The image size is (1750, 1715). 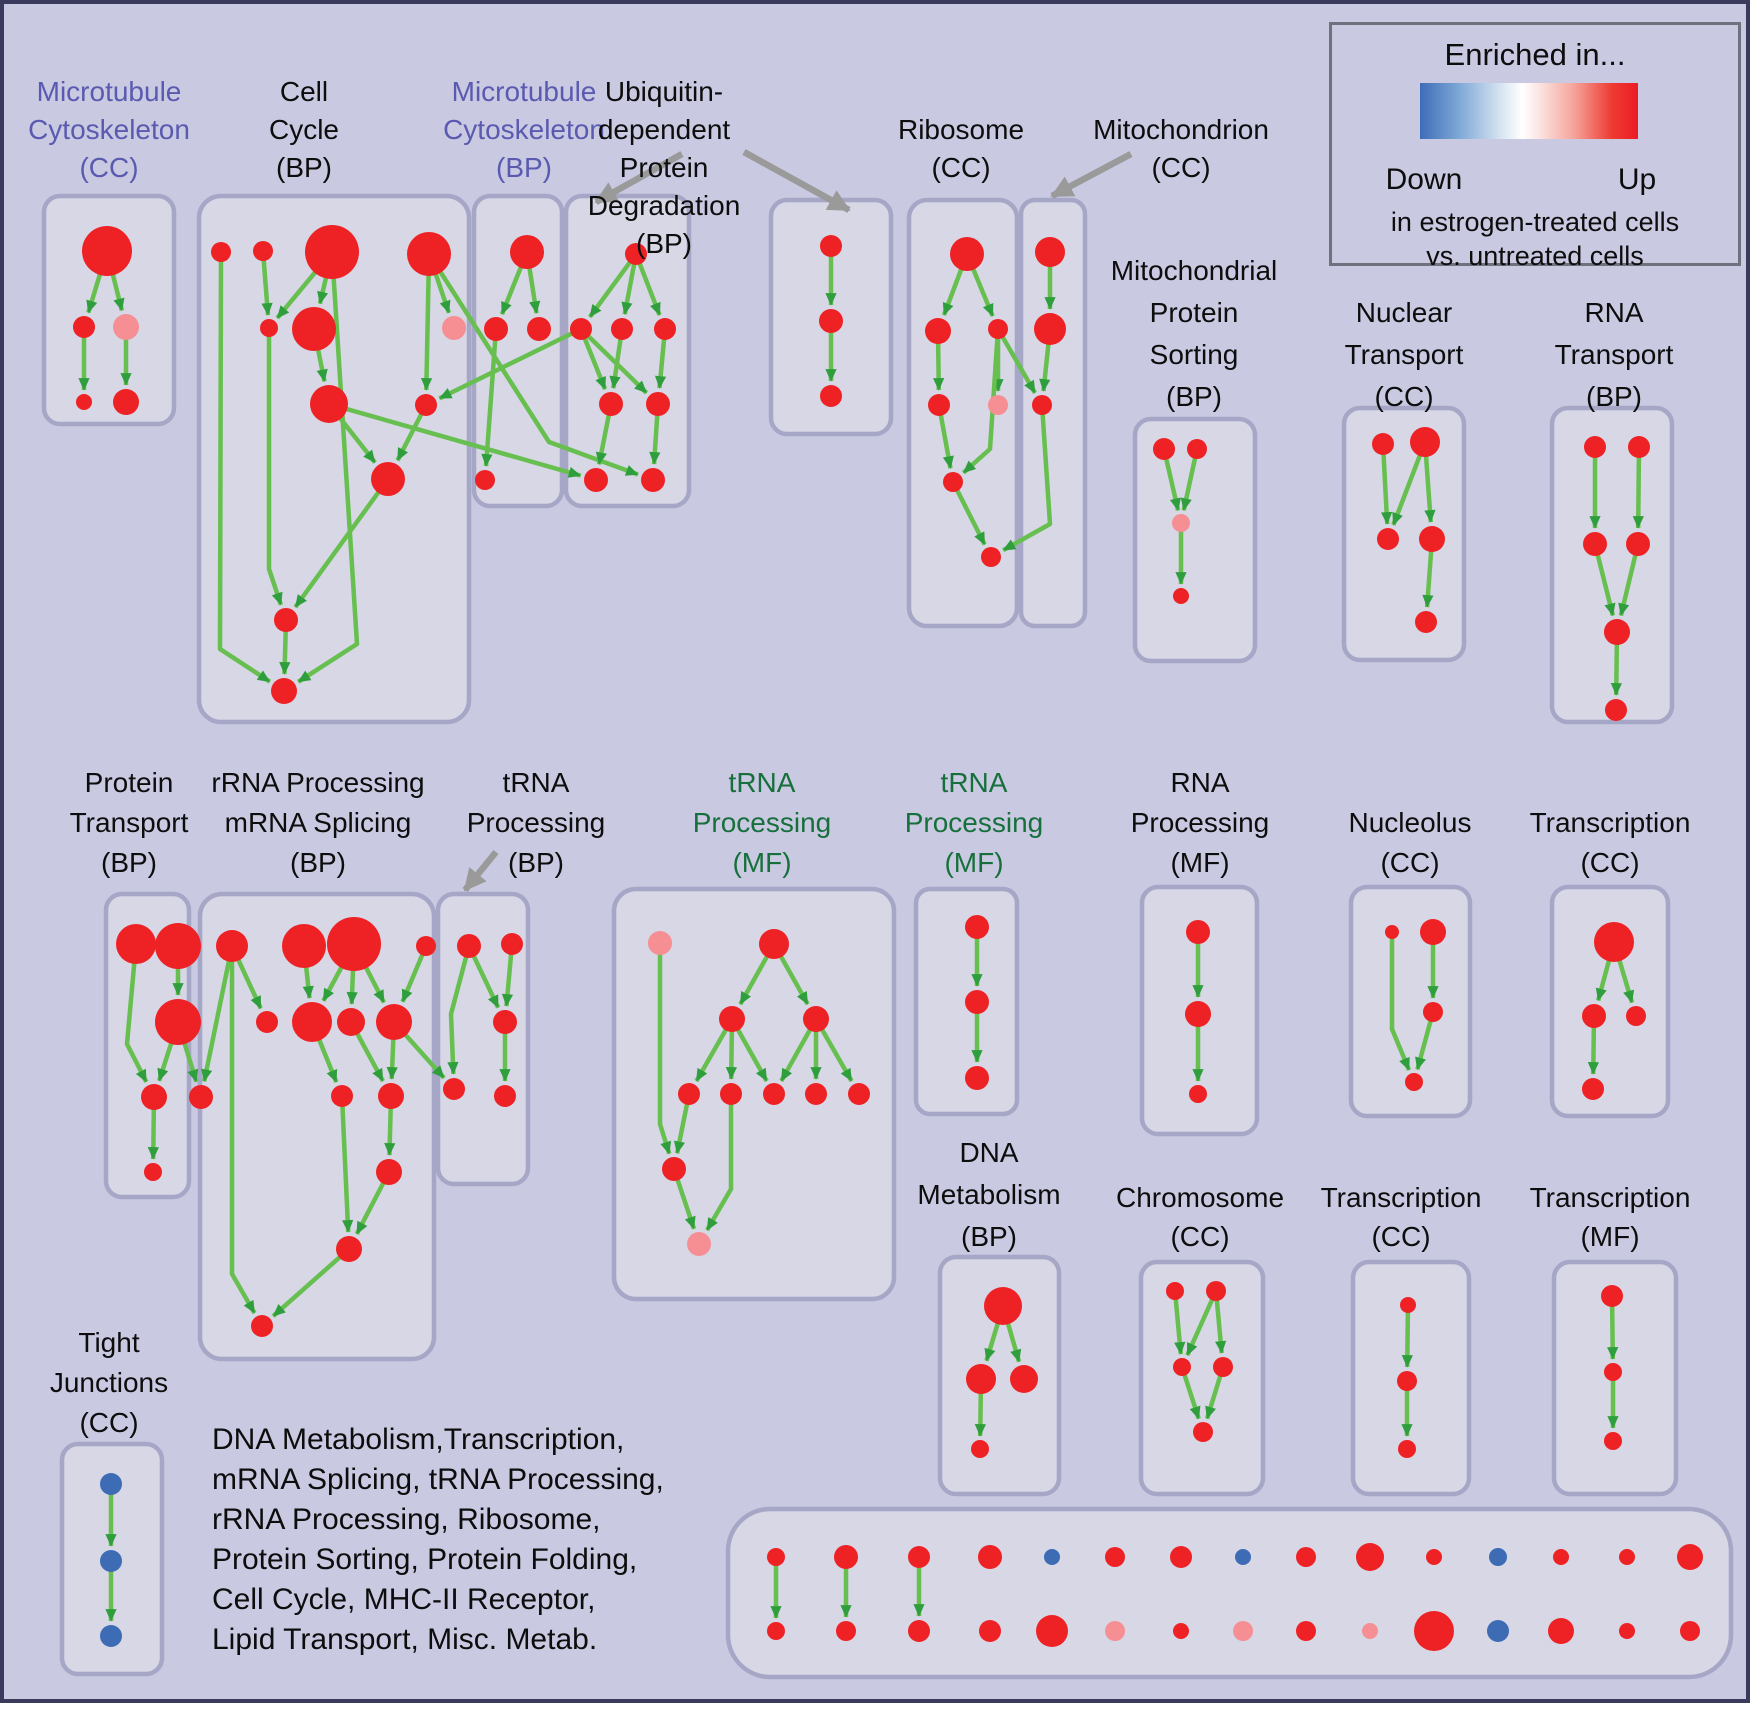 I want to click on node-k8, so click(x=1243, y=1557).